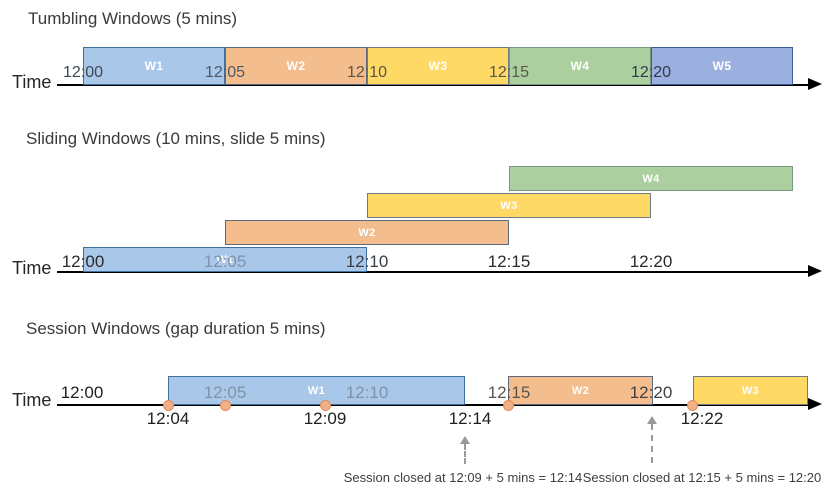 This screenshot has width=829, height=498. I want to click on tumbling-title: Tumbling Windows (5 mins), so click(133, 18).